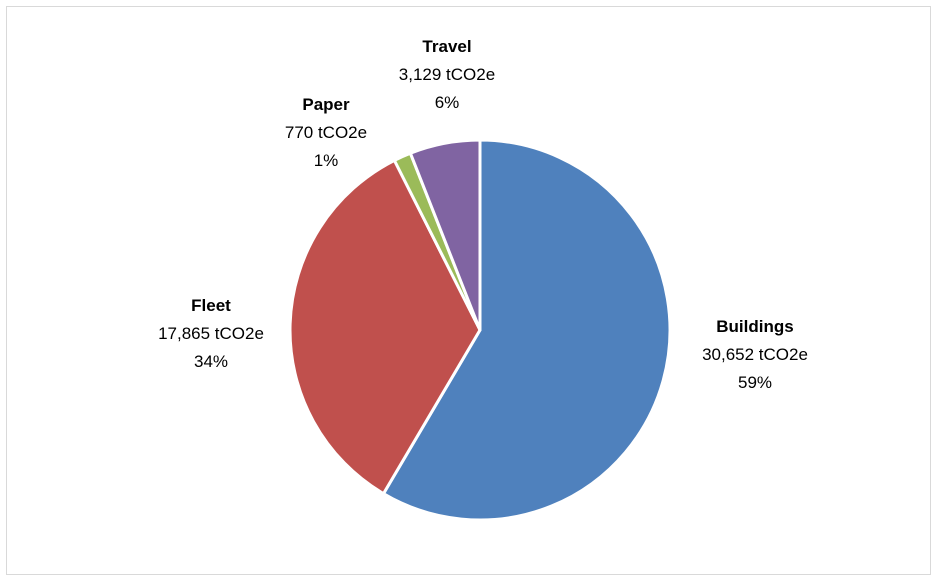  I want to click on label-paper: Paper 770 tCO2e 1%, so click(326, 132).